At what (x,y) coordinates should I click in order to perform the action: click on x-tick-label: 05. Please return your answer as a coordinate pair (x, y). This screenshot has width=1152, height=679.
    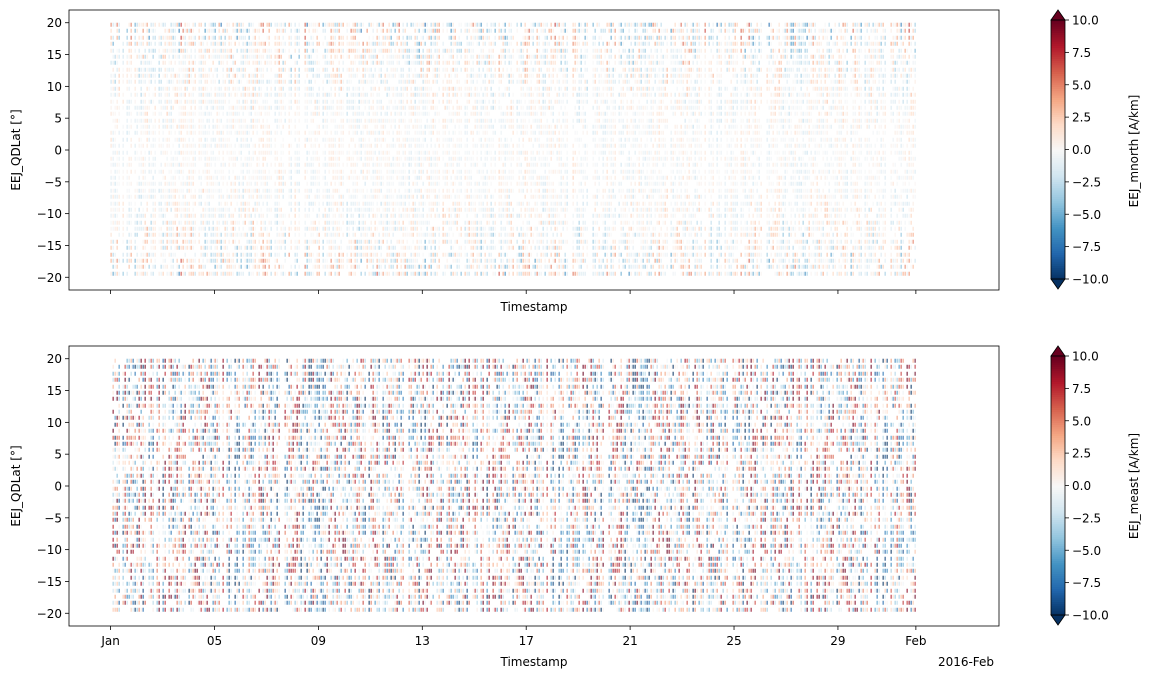
    Looking at the image, I should click on (214, 641).